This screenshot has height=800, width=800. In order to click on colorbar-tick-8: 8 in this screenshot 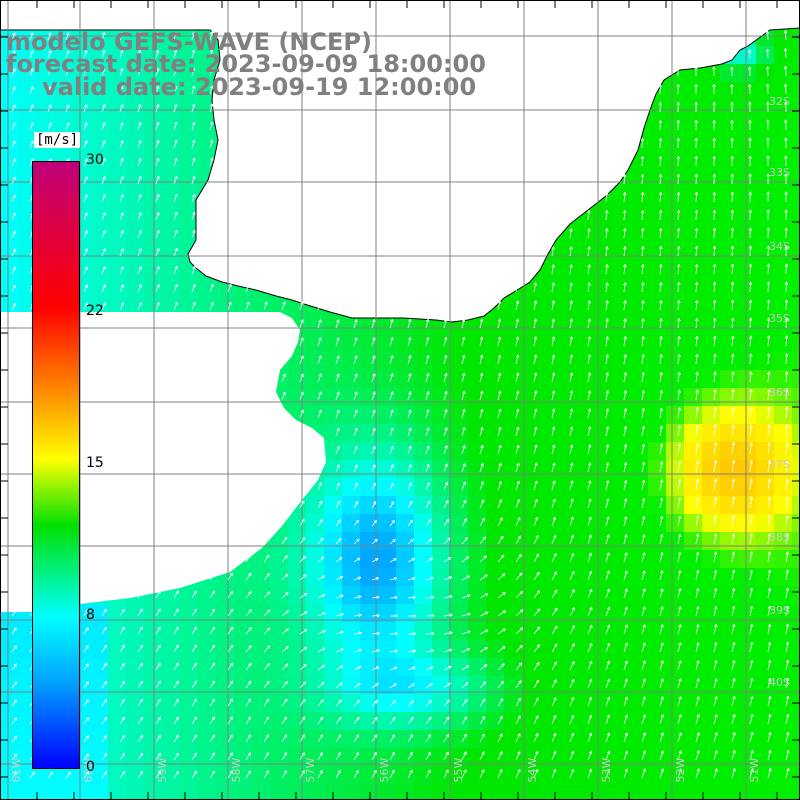, I will do `click(90, 615)`.